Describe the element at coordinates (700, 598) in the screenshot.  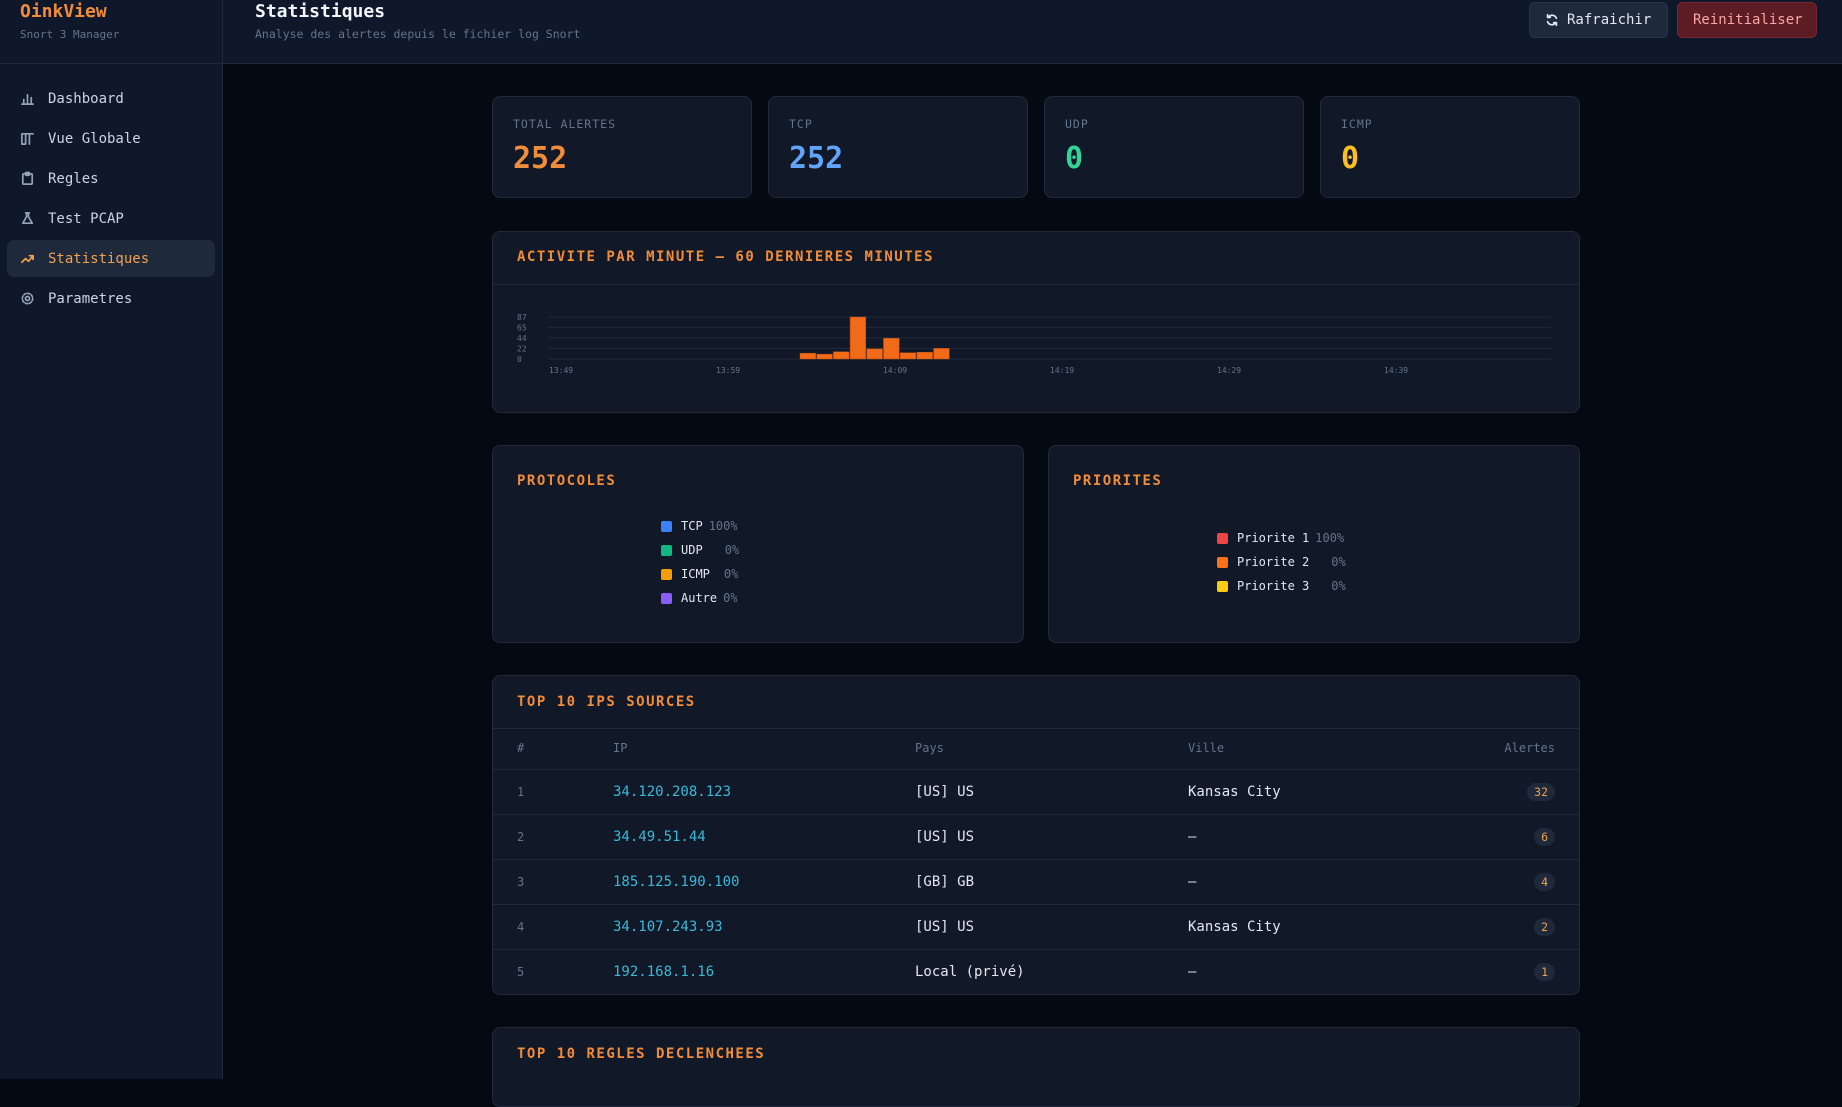
I see `legend-item-autre: Autre 0%` at that location.